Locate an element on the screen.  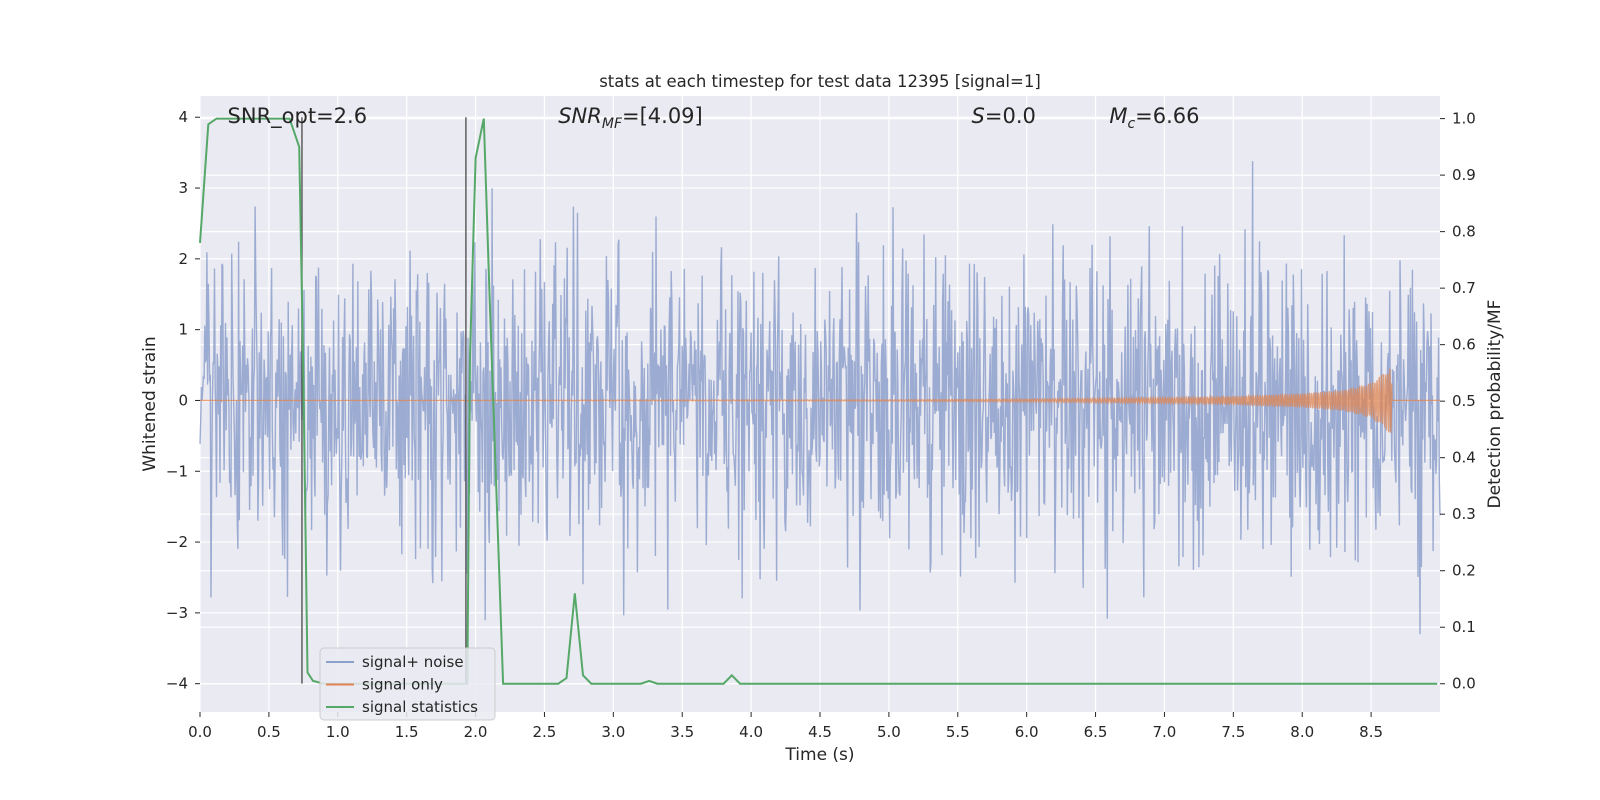
legend-label: signal statistics is located at coordinates (420, 707).